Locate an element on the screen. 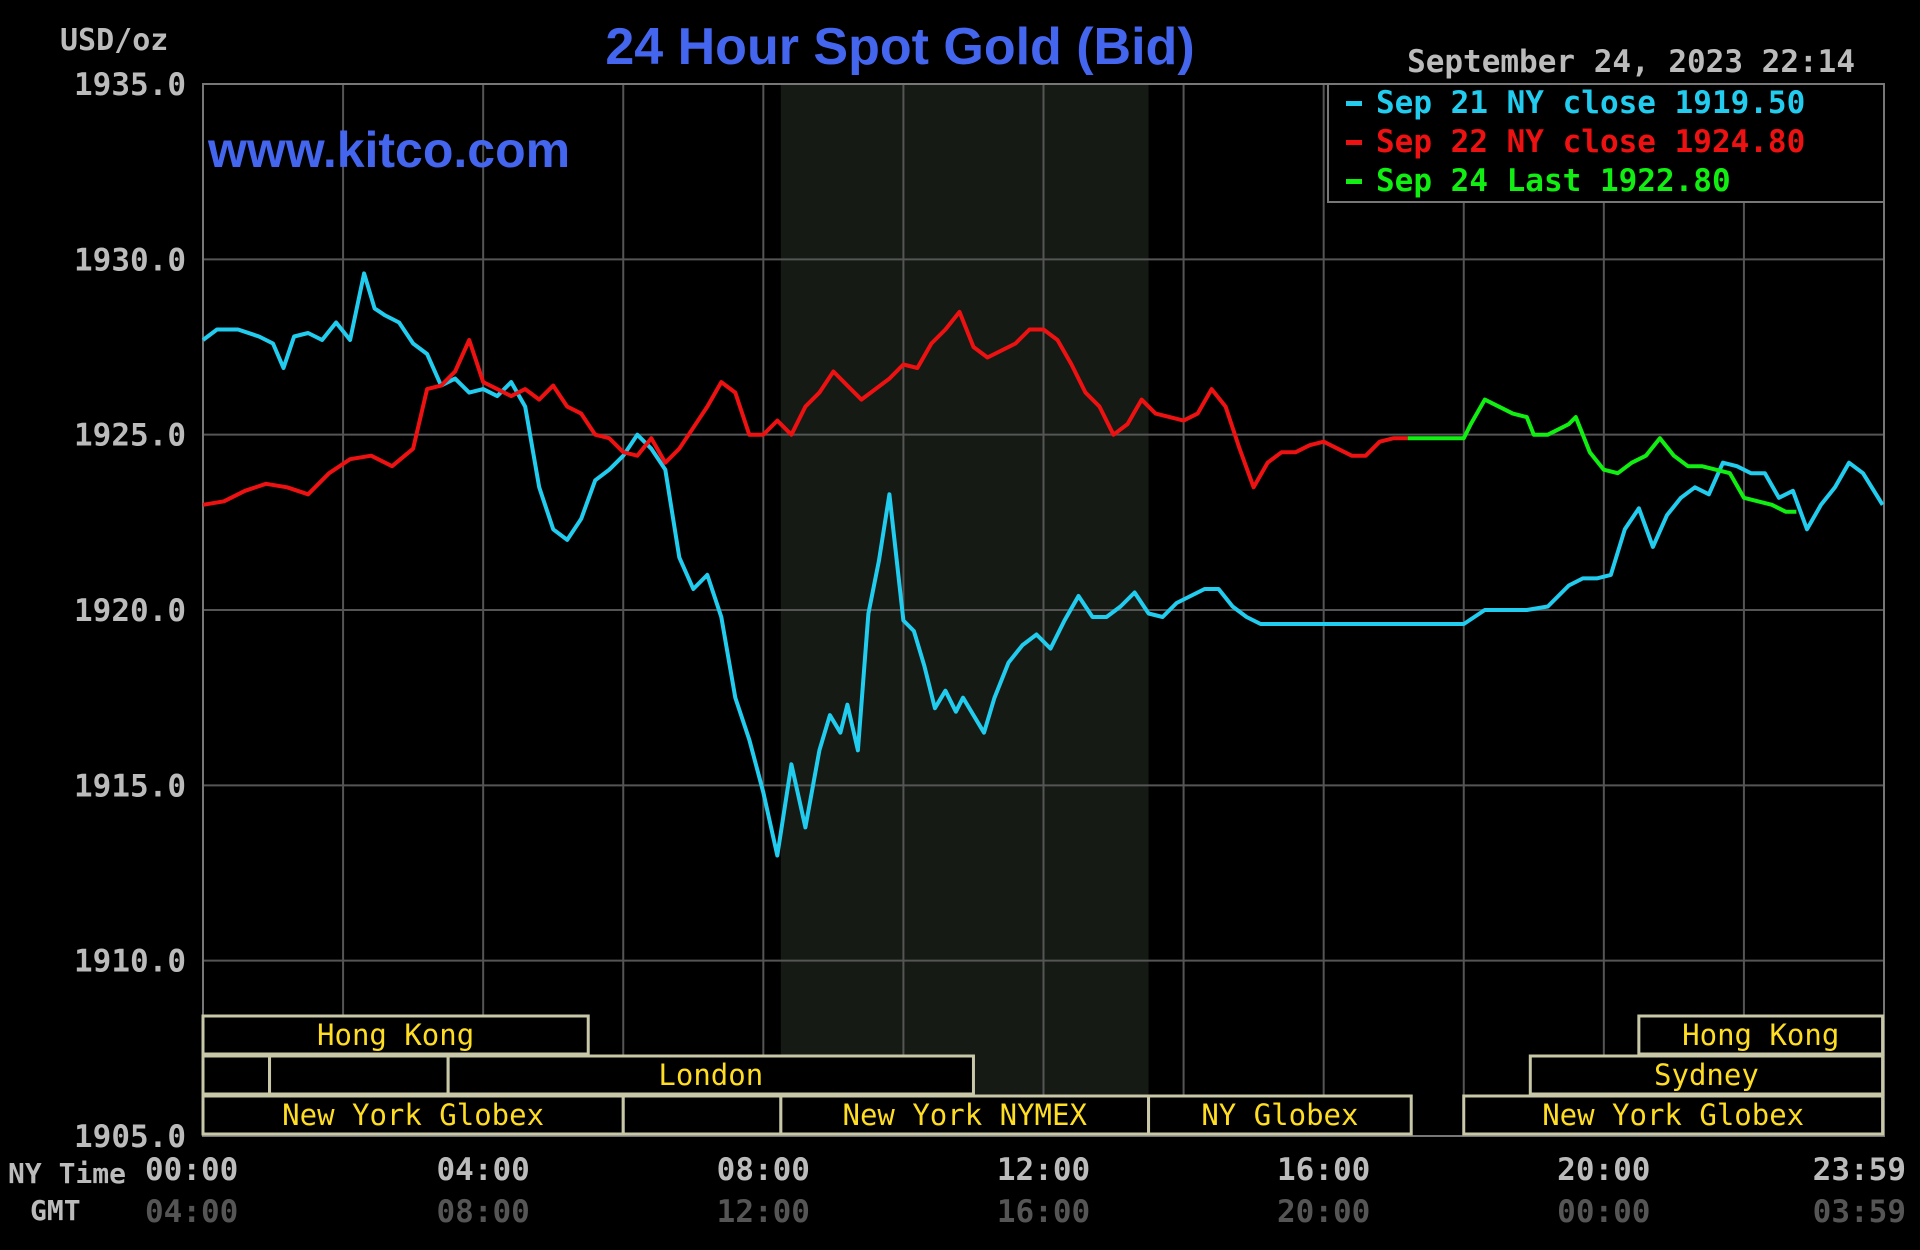 This screenshot has width=1920, height=1250. chart-title: 24 Hour Spot Gold (Bid) is located at coordinates (899, 47).